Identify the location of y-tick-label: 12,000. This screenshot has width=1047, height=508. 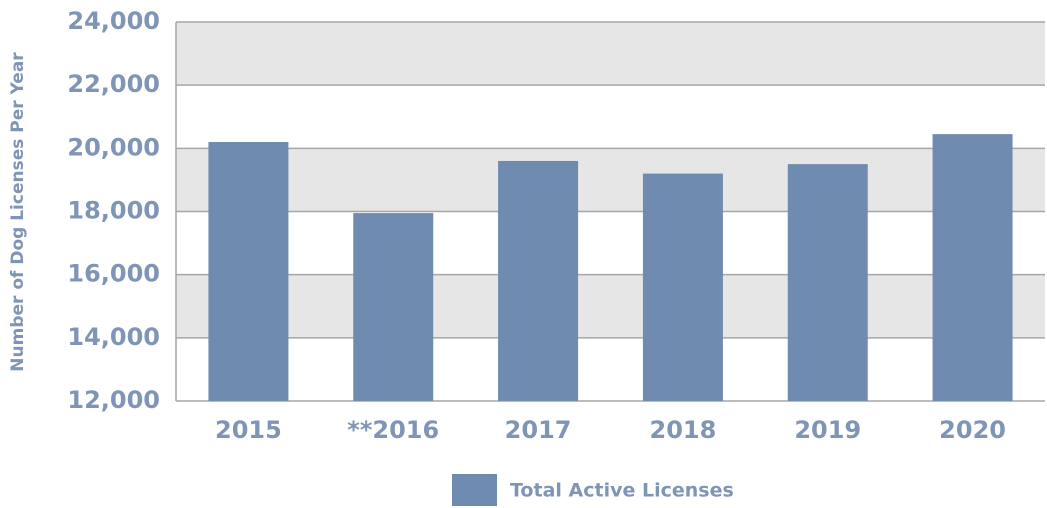
(113, 400).